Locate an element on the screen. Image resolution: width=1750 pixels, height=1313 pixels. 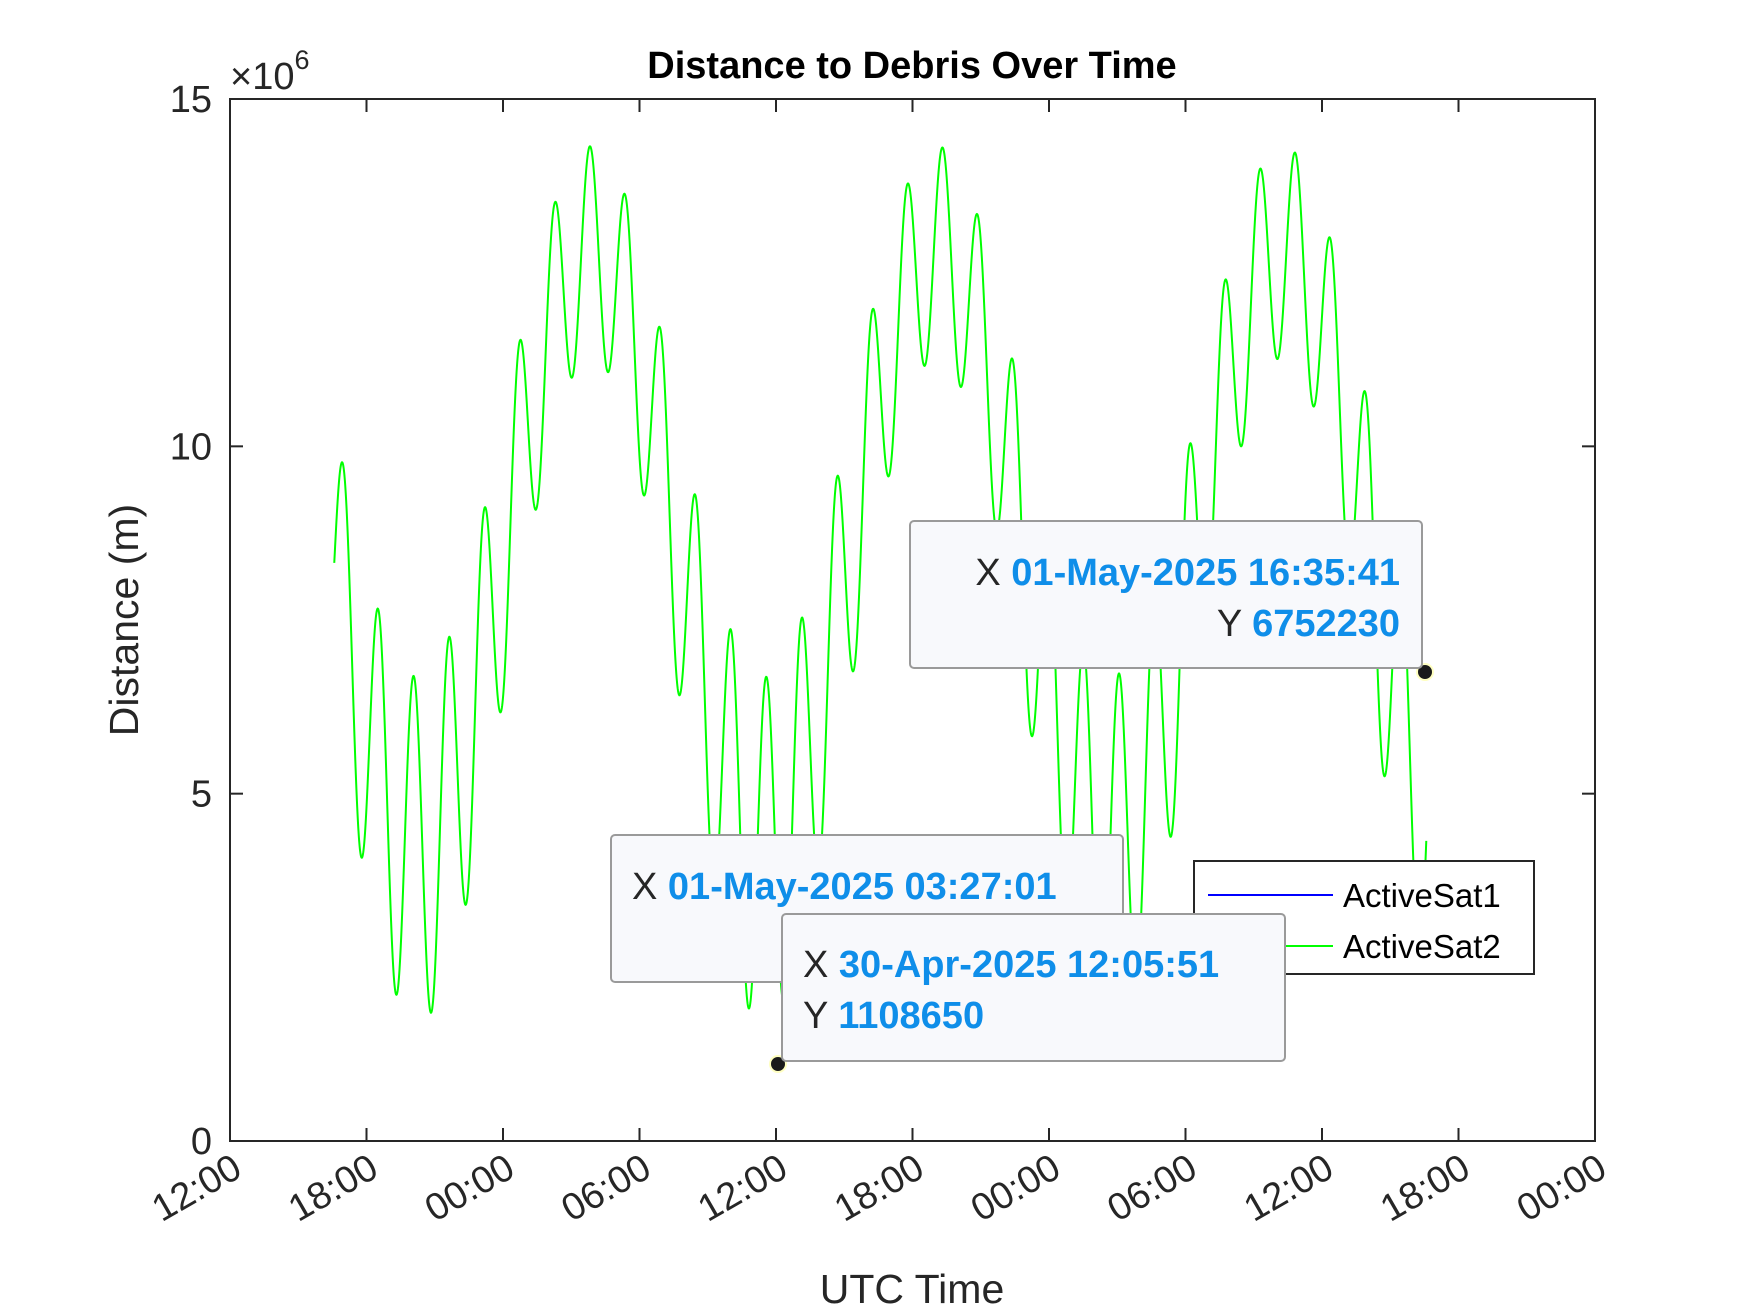
datatip-1-box is located at coordinates (1166, 594).